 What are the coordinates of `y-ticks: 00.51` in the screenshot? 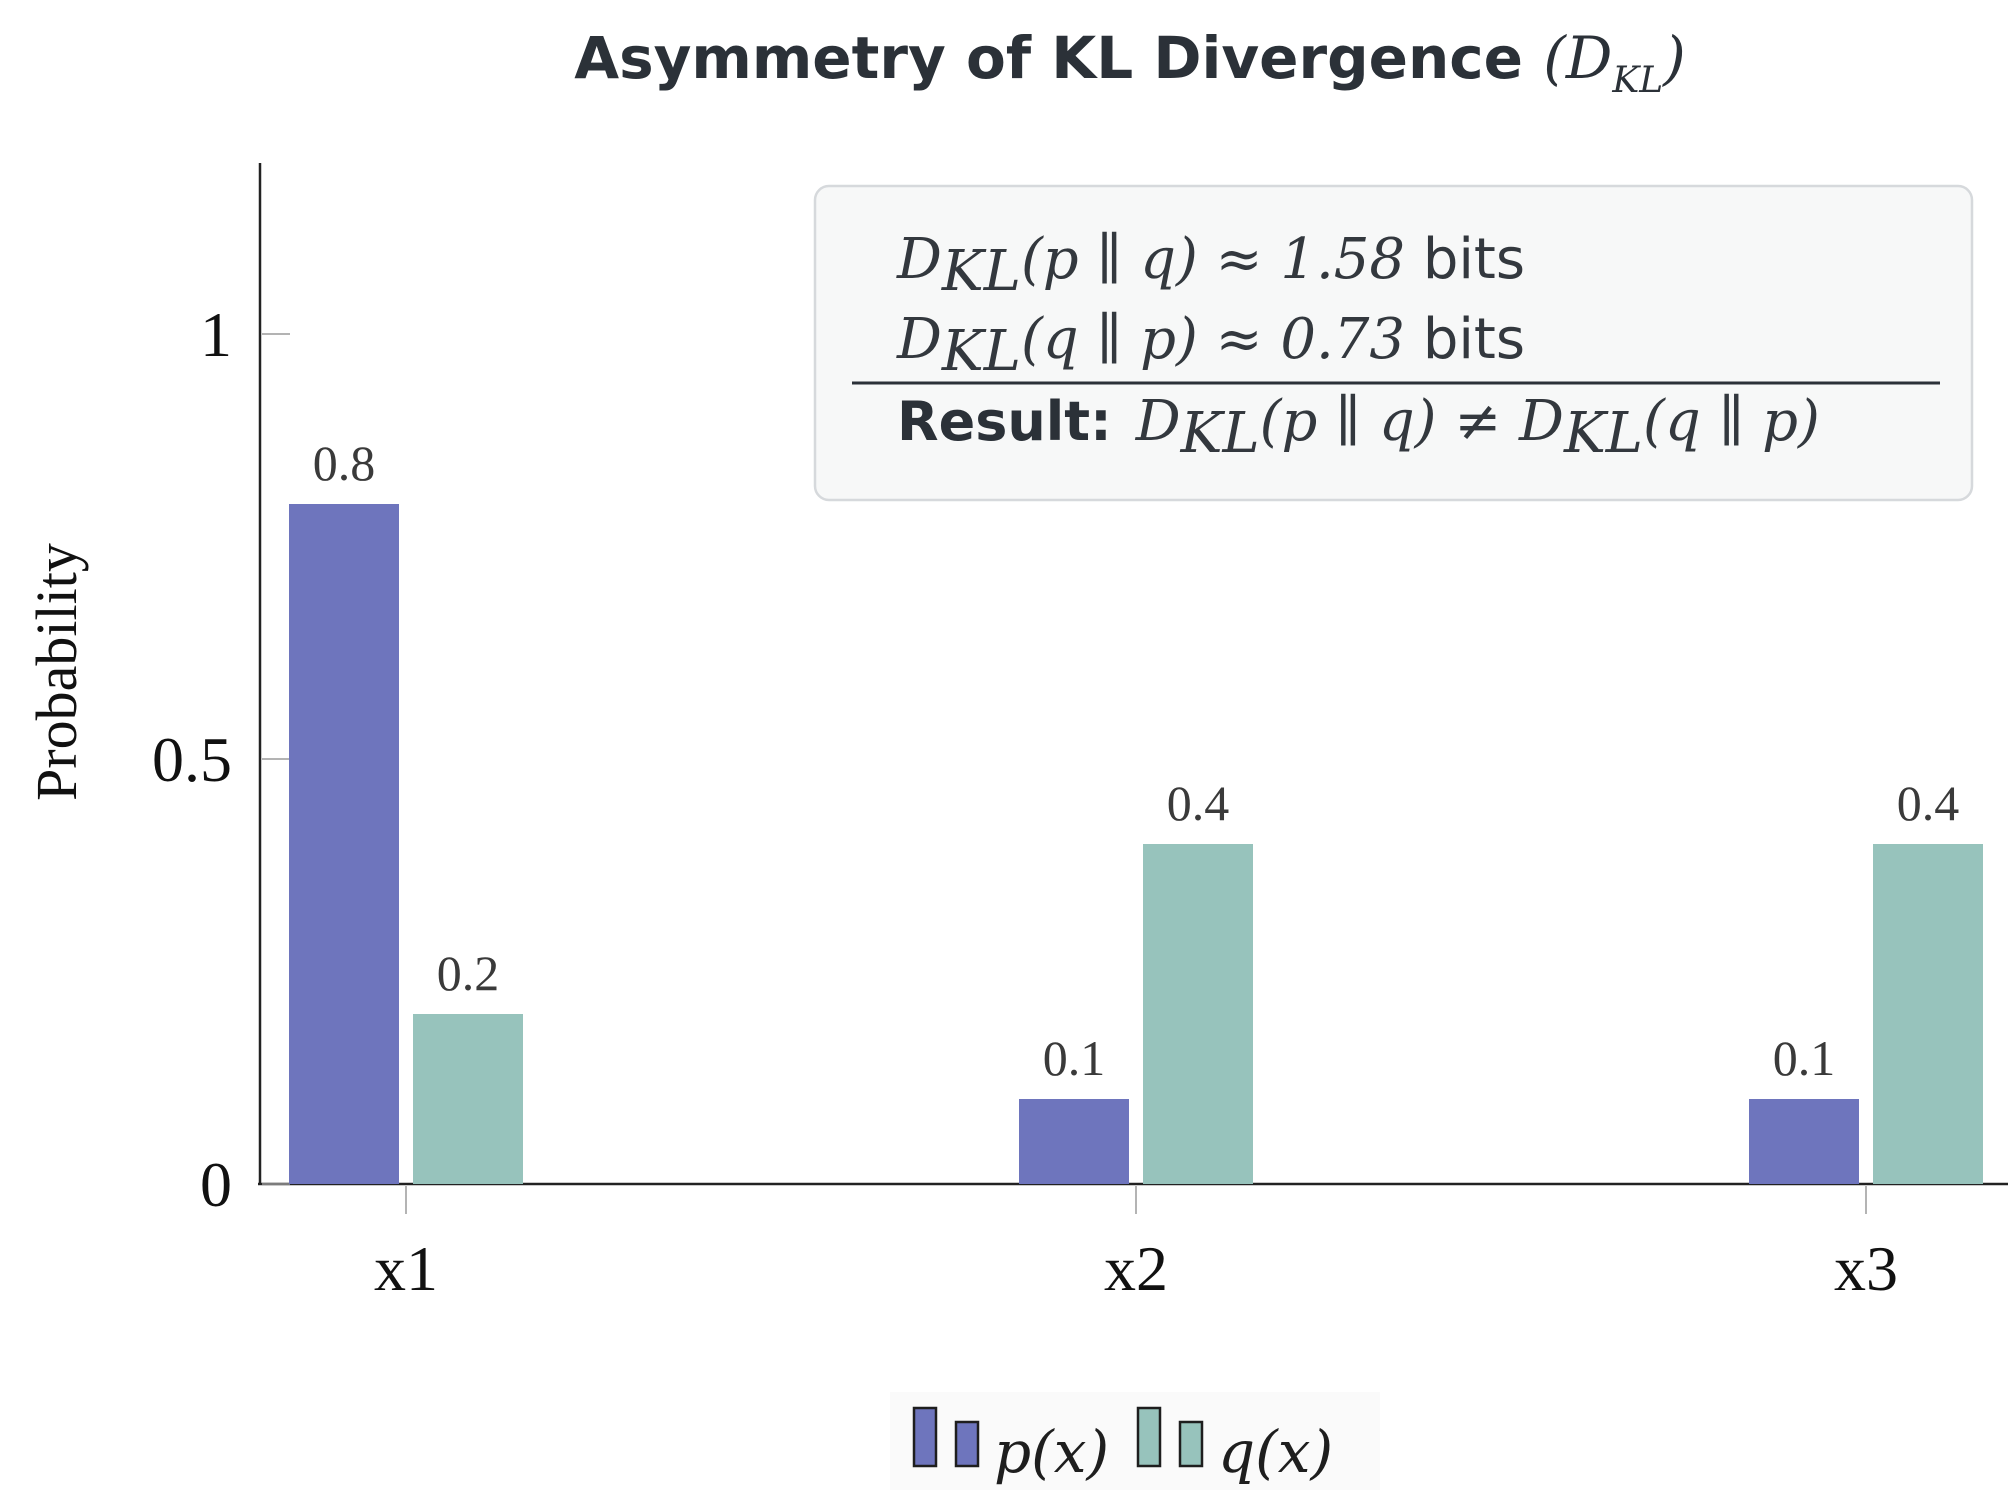 It's located at (221, 759).